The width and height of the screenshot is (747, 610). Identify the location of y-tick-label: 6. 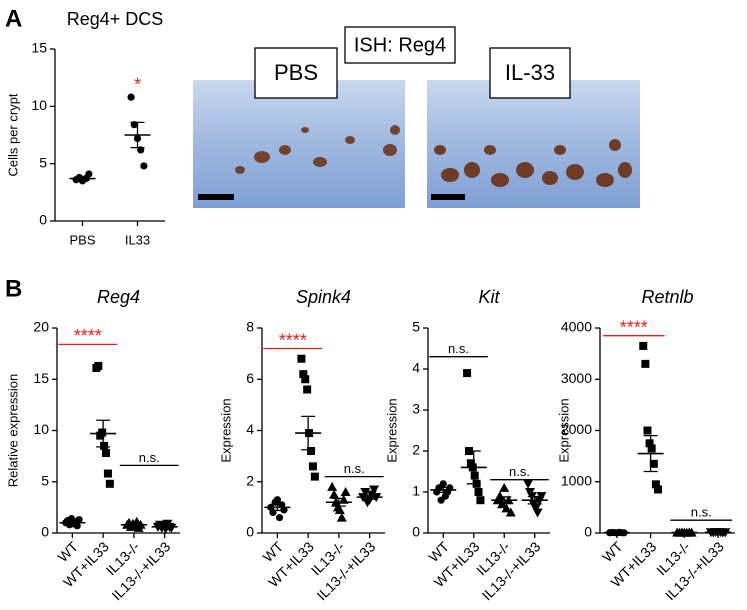
(250, 378).